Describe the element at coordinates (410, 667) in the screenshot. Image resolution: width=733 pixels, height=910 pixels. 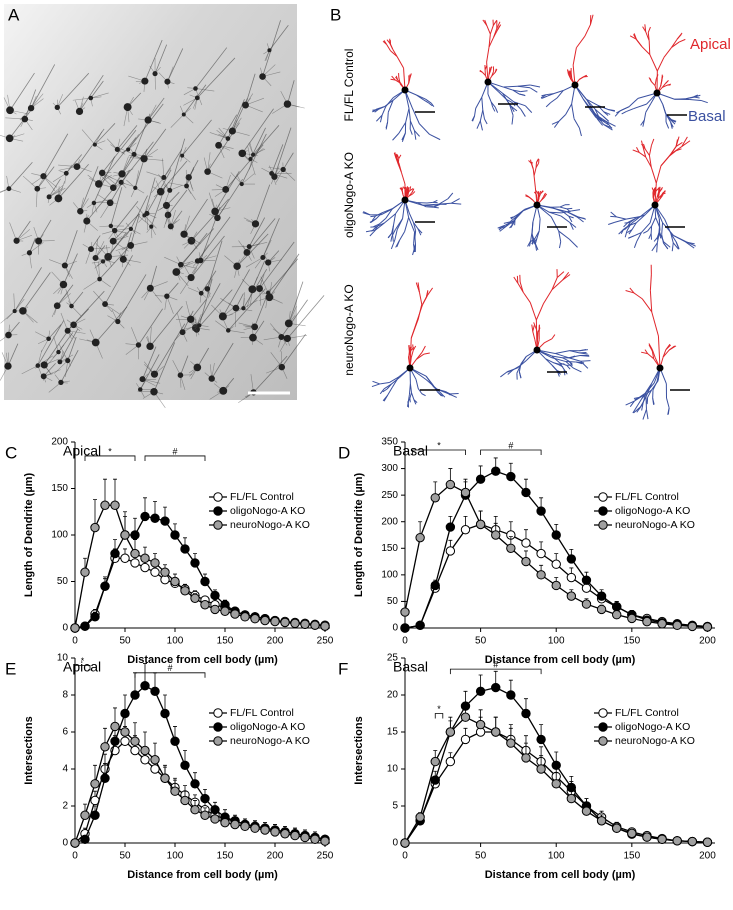
I see `chart-title: Basal` at that location.